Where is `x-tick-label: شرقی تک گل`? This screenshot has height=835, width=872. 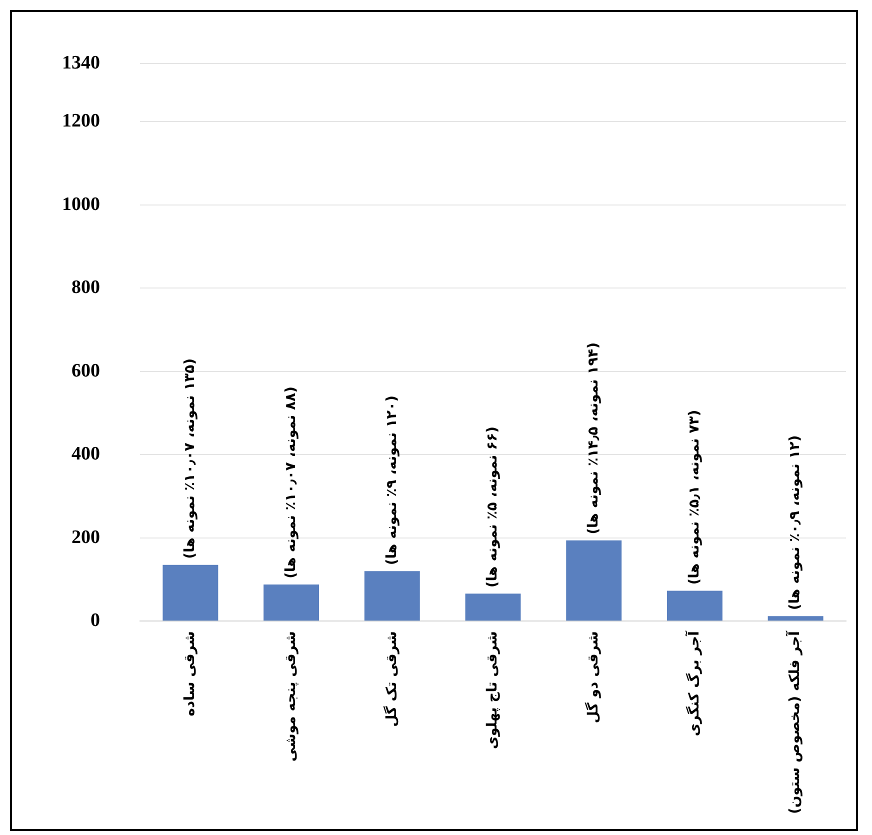 x-tick-label: شرقی تک گل is located at coordinates (391, 679).